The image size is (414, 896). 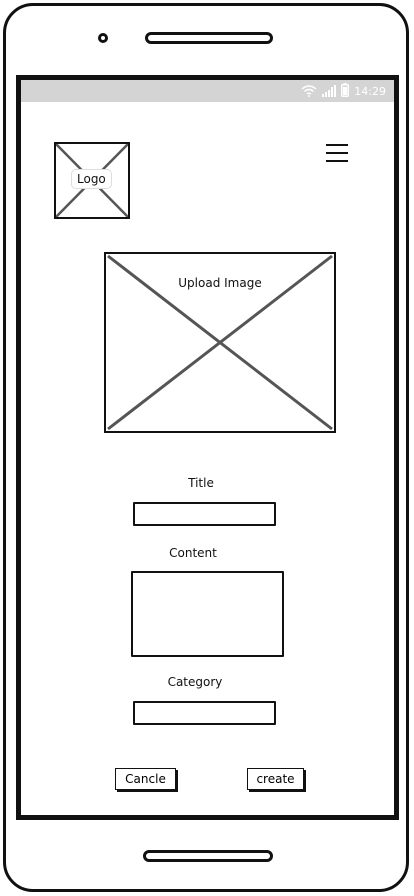 What do you see at coordinates (193, 553) in the screenshot?
I see `content-label: Content` at bounding box center [193, 553].